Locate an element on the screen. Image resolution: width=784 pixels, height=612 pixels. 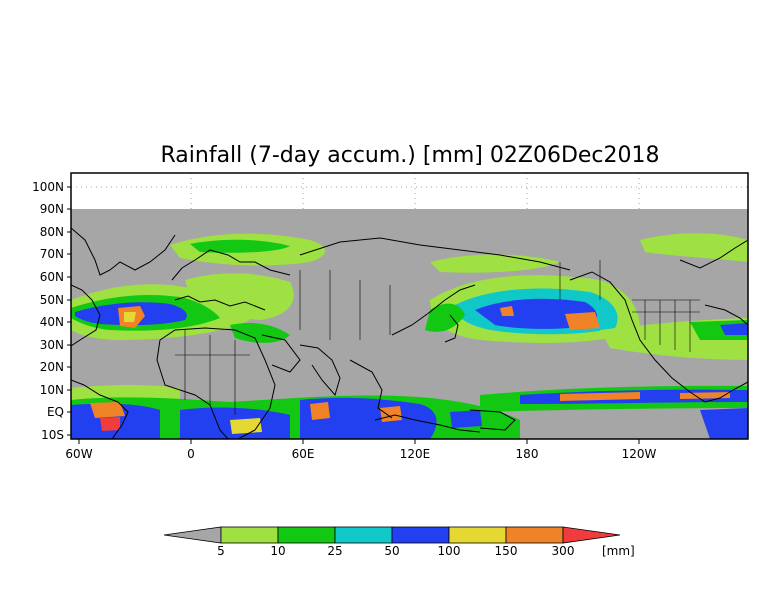
colorbar-label-10: 10 is located at coordinates (277, 551).